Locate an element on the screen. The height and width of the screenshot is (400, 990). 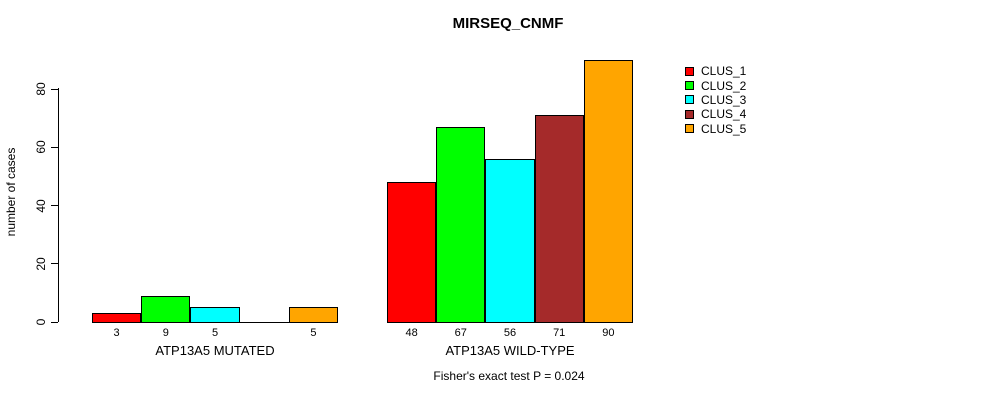
legend-label: CLUS_5 is located at coordinates (724, 128).